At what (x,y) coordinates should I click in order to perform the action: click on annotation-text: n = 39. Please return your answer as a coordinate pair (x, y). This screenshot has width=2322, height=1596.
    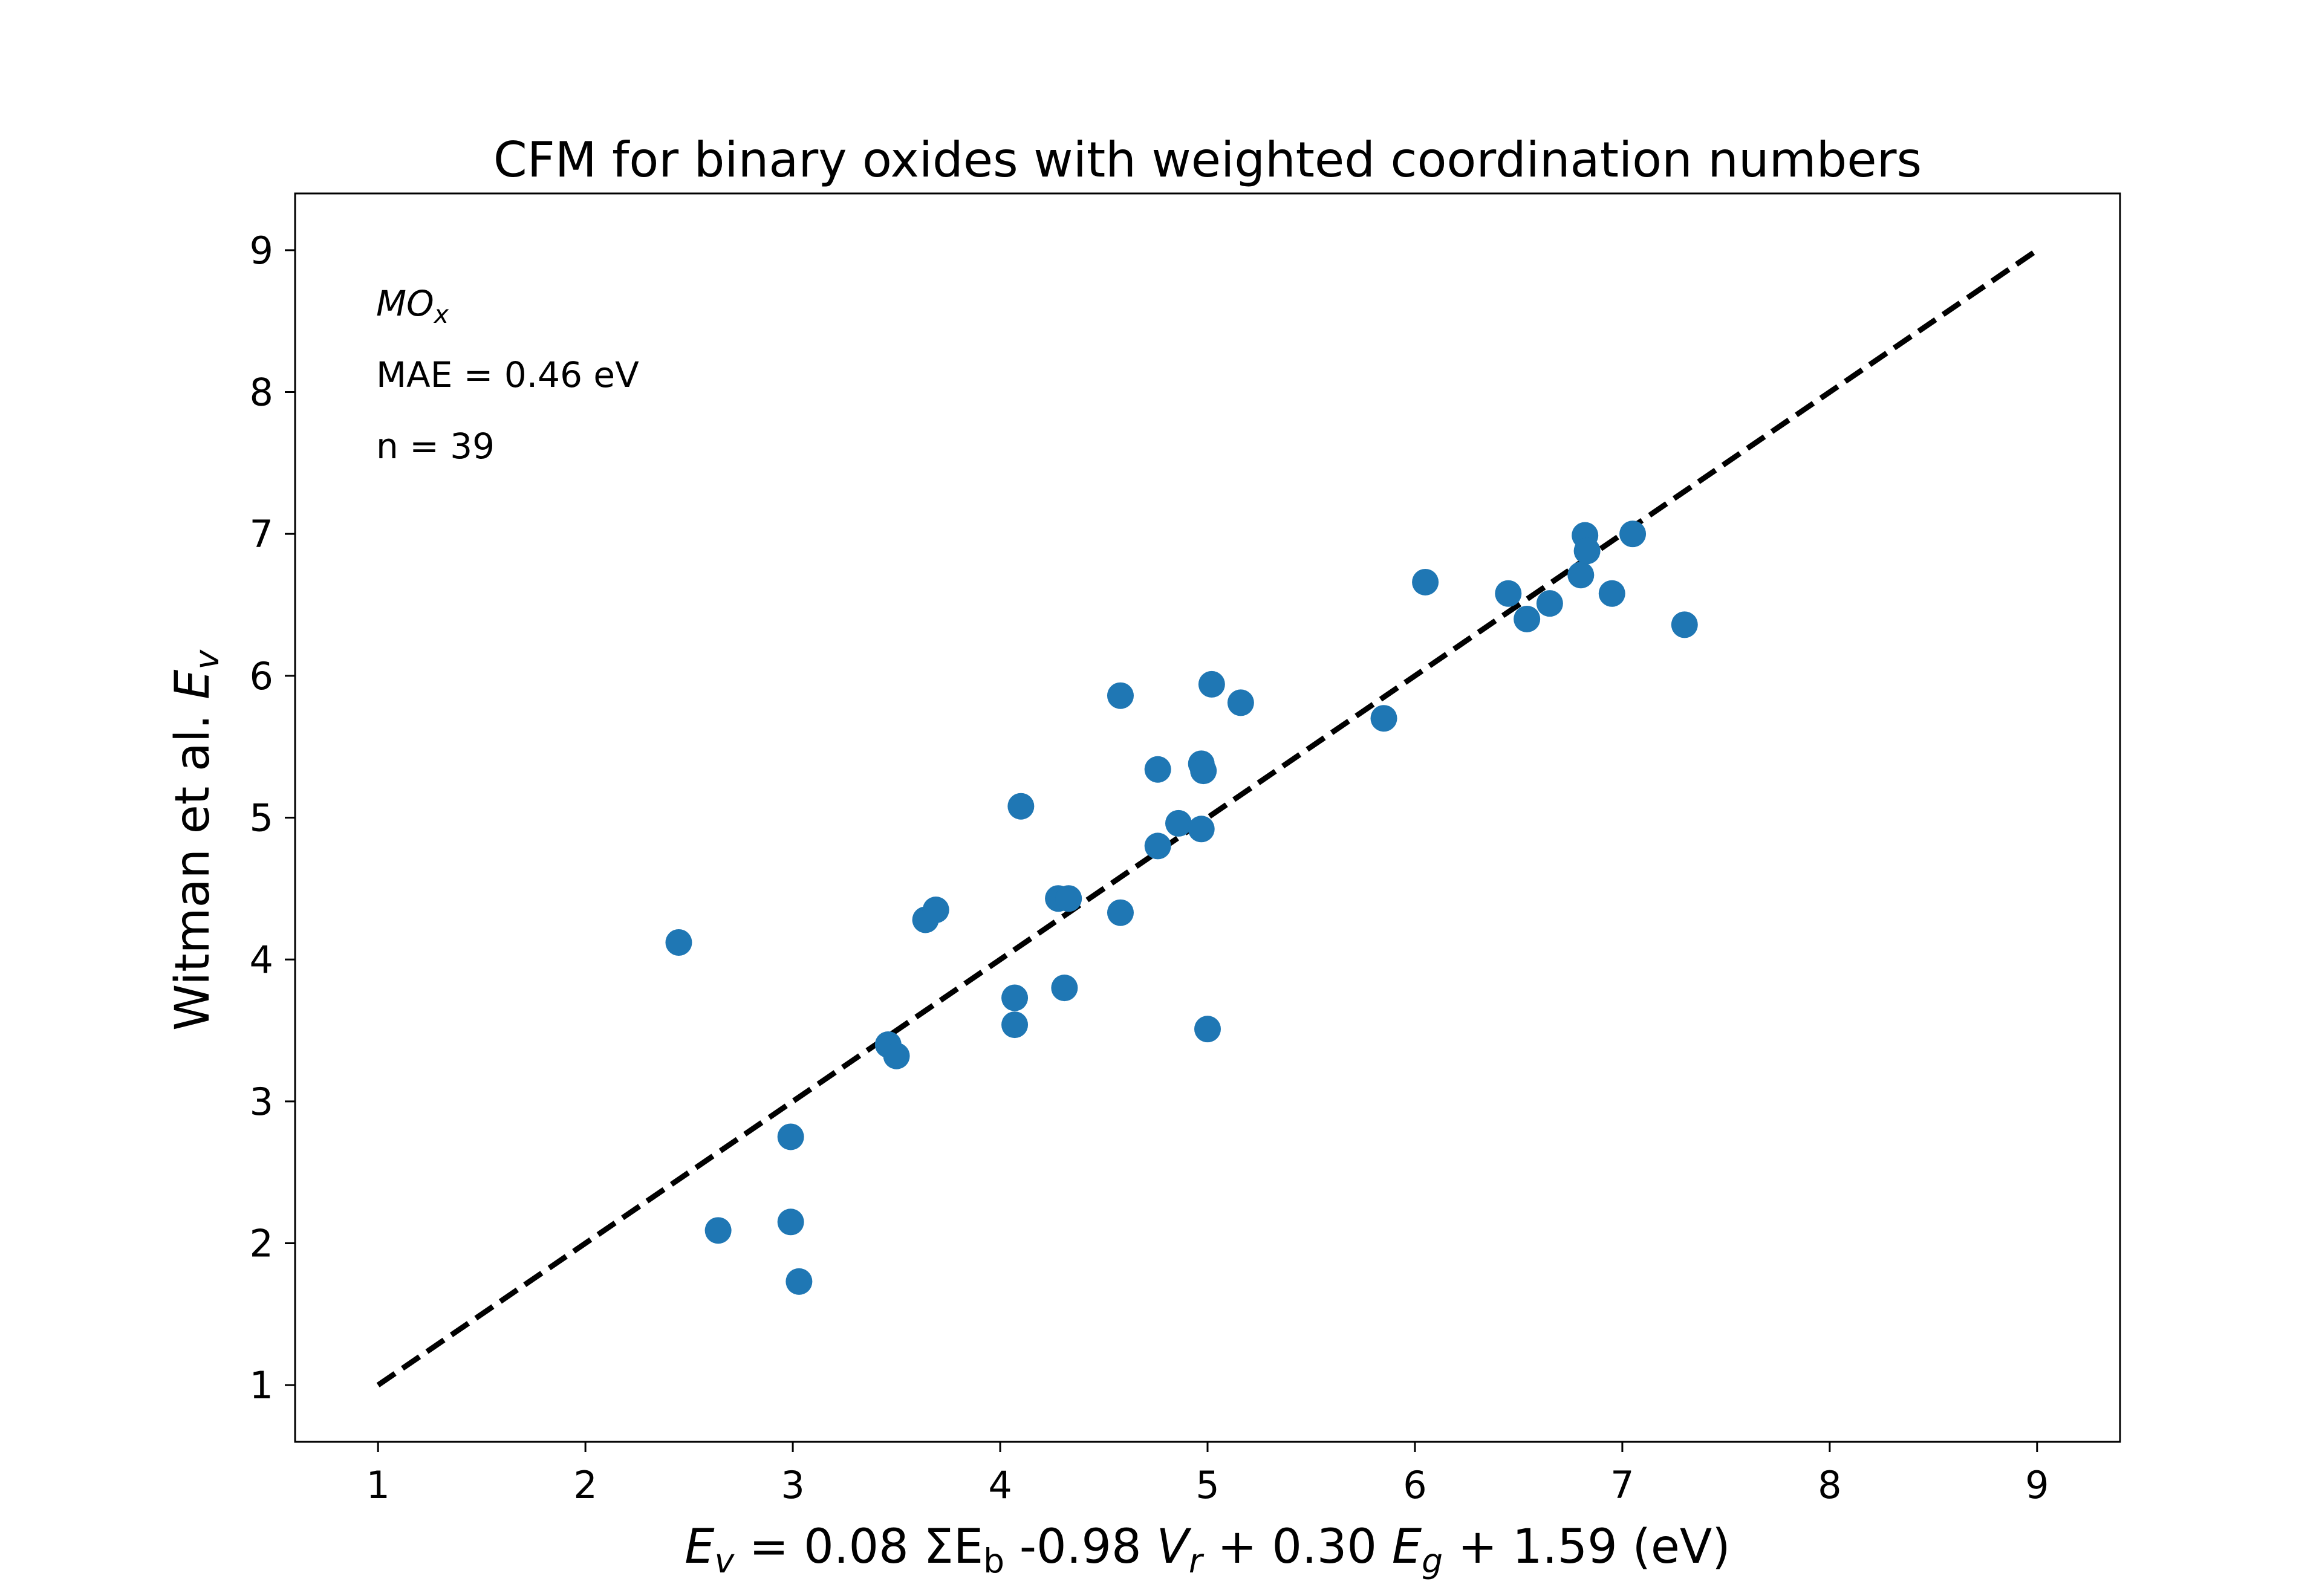
    Looking at the image, I should click on (435, 446).